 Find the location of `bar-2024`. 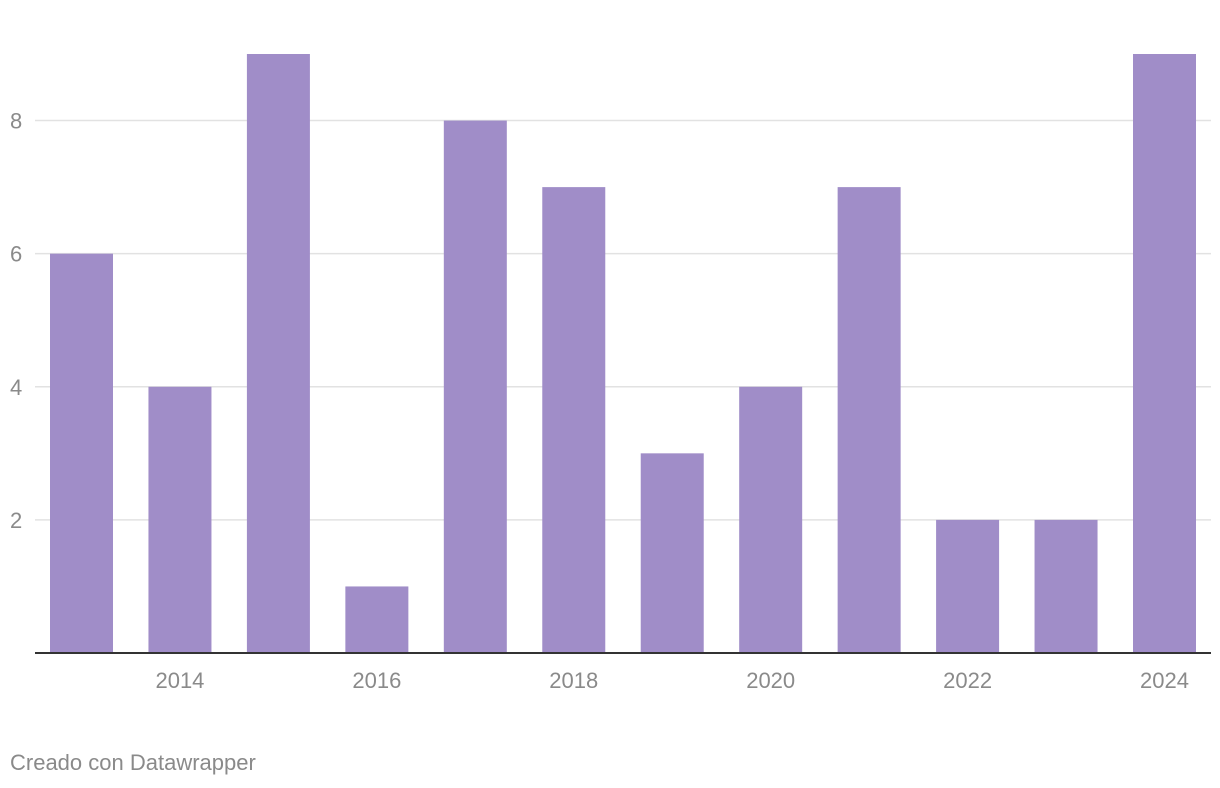

bar-2024 is located at coordinates (1164, 353).